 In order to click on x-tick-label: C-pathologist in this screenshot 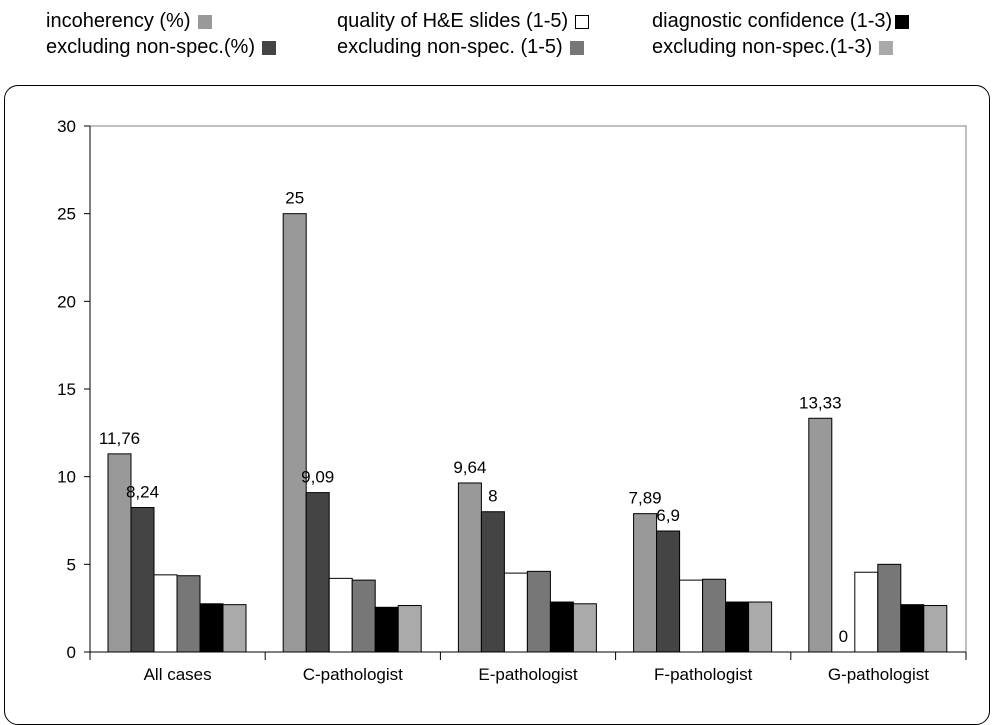, I will do `click(353, 674)`.